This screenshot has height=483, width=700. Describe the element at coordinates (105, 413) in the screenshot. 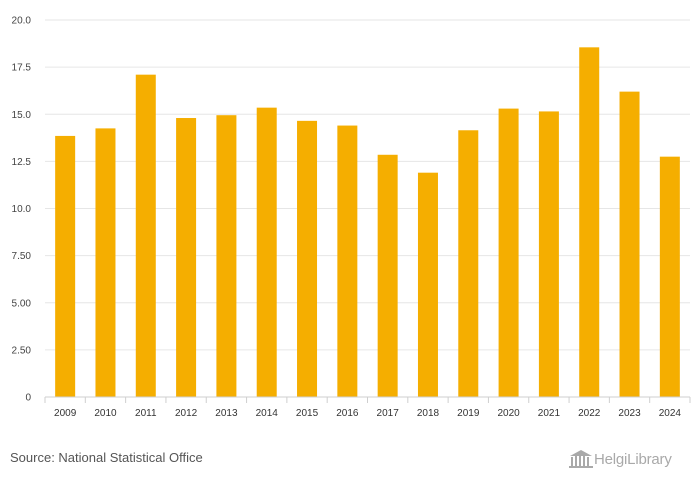

I see `x-tick-label: 2010` at that location.